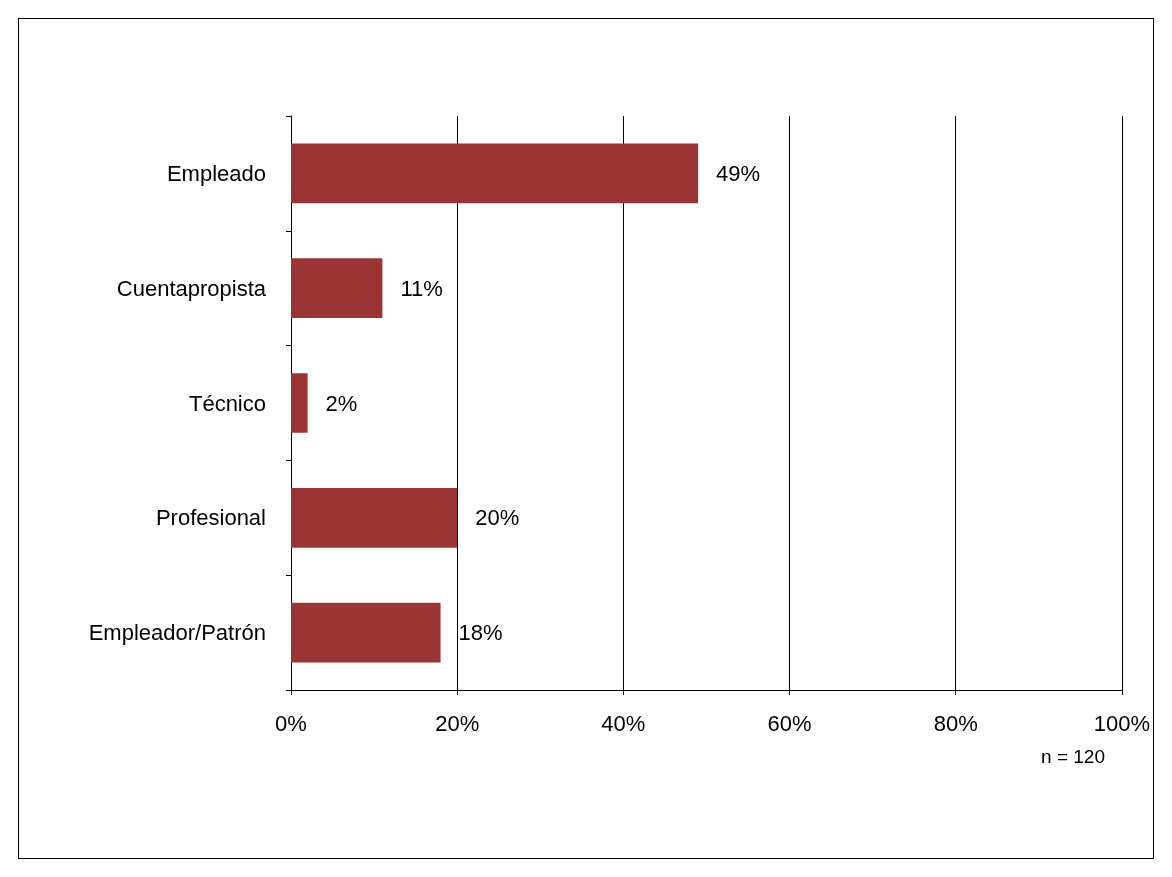  Describe the element at coordinates (216, 173) in the screenshot. I see `y-tick-label: Empleado` at that location.